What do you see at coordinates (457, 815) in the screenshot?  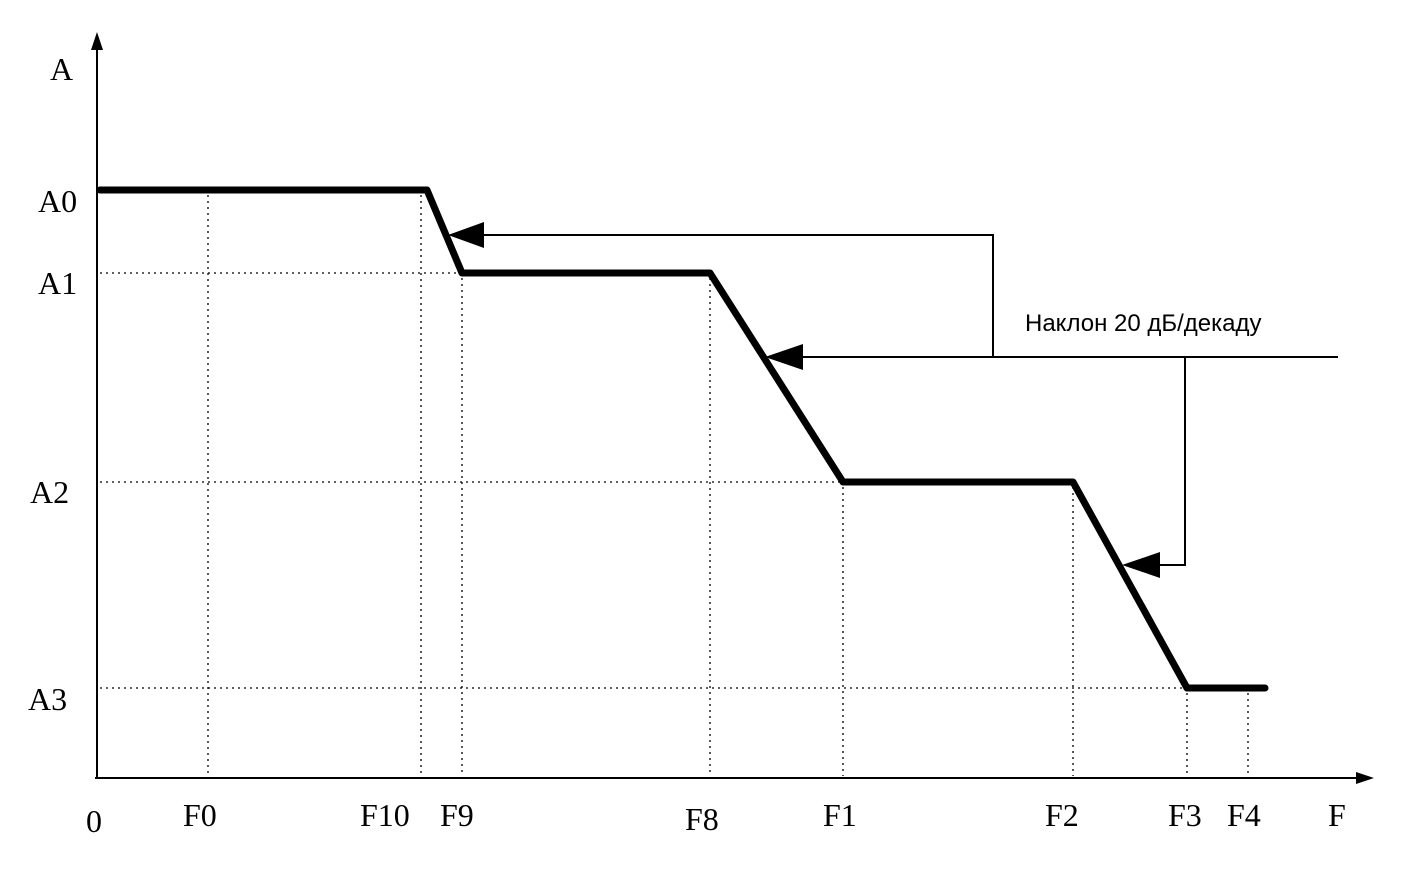 I see `x-mark-label: F9` at bounding box center [457, 815].